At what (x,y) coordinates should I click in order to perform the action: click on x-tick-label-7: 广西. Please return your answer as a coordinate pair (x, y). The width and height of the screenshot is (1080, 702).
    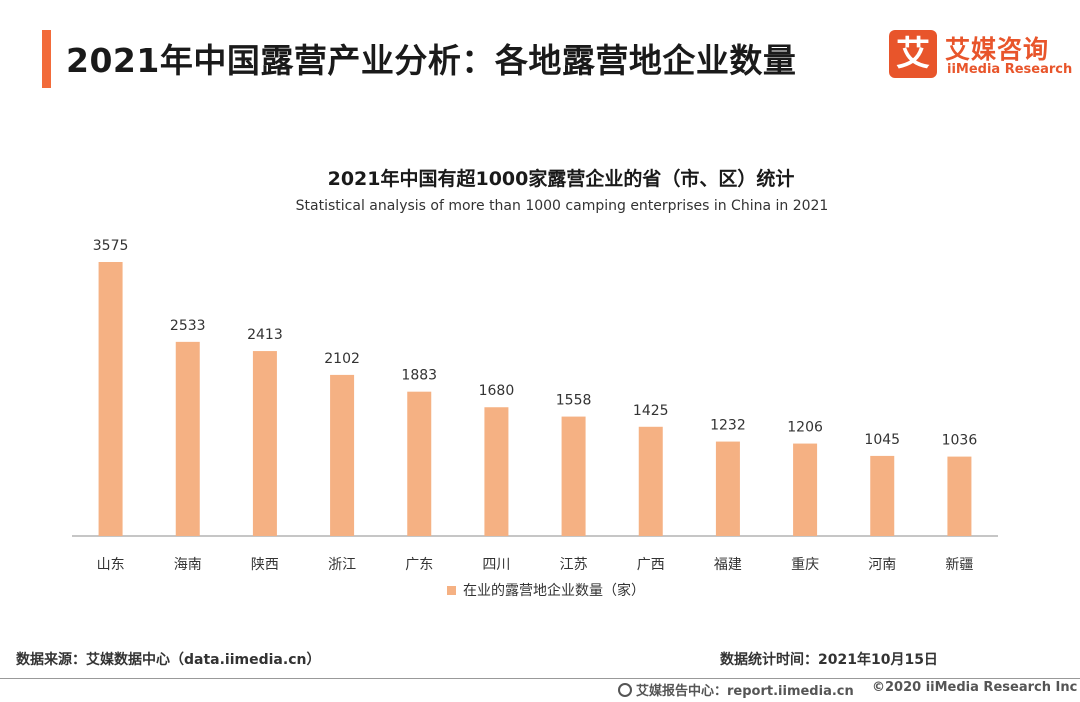
    Looking at the image, I should click on (651, 565).